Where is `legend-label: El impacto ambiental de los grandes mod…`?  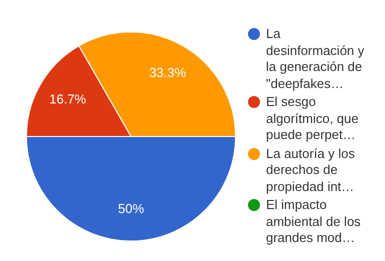 legend-label: El impacto ambiental de los grandes mod… is located at coordinates (314, 221).